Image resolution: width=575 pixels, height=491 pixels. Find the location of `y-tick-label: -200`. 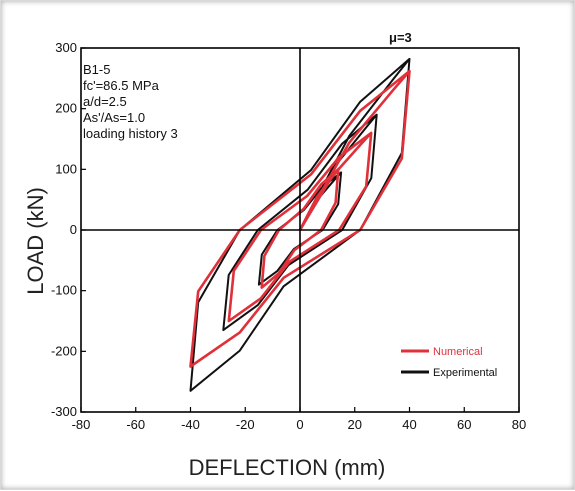

y-tick-label: -200 is located at coordinates (64, 350).